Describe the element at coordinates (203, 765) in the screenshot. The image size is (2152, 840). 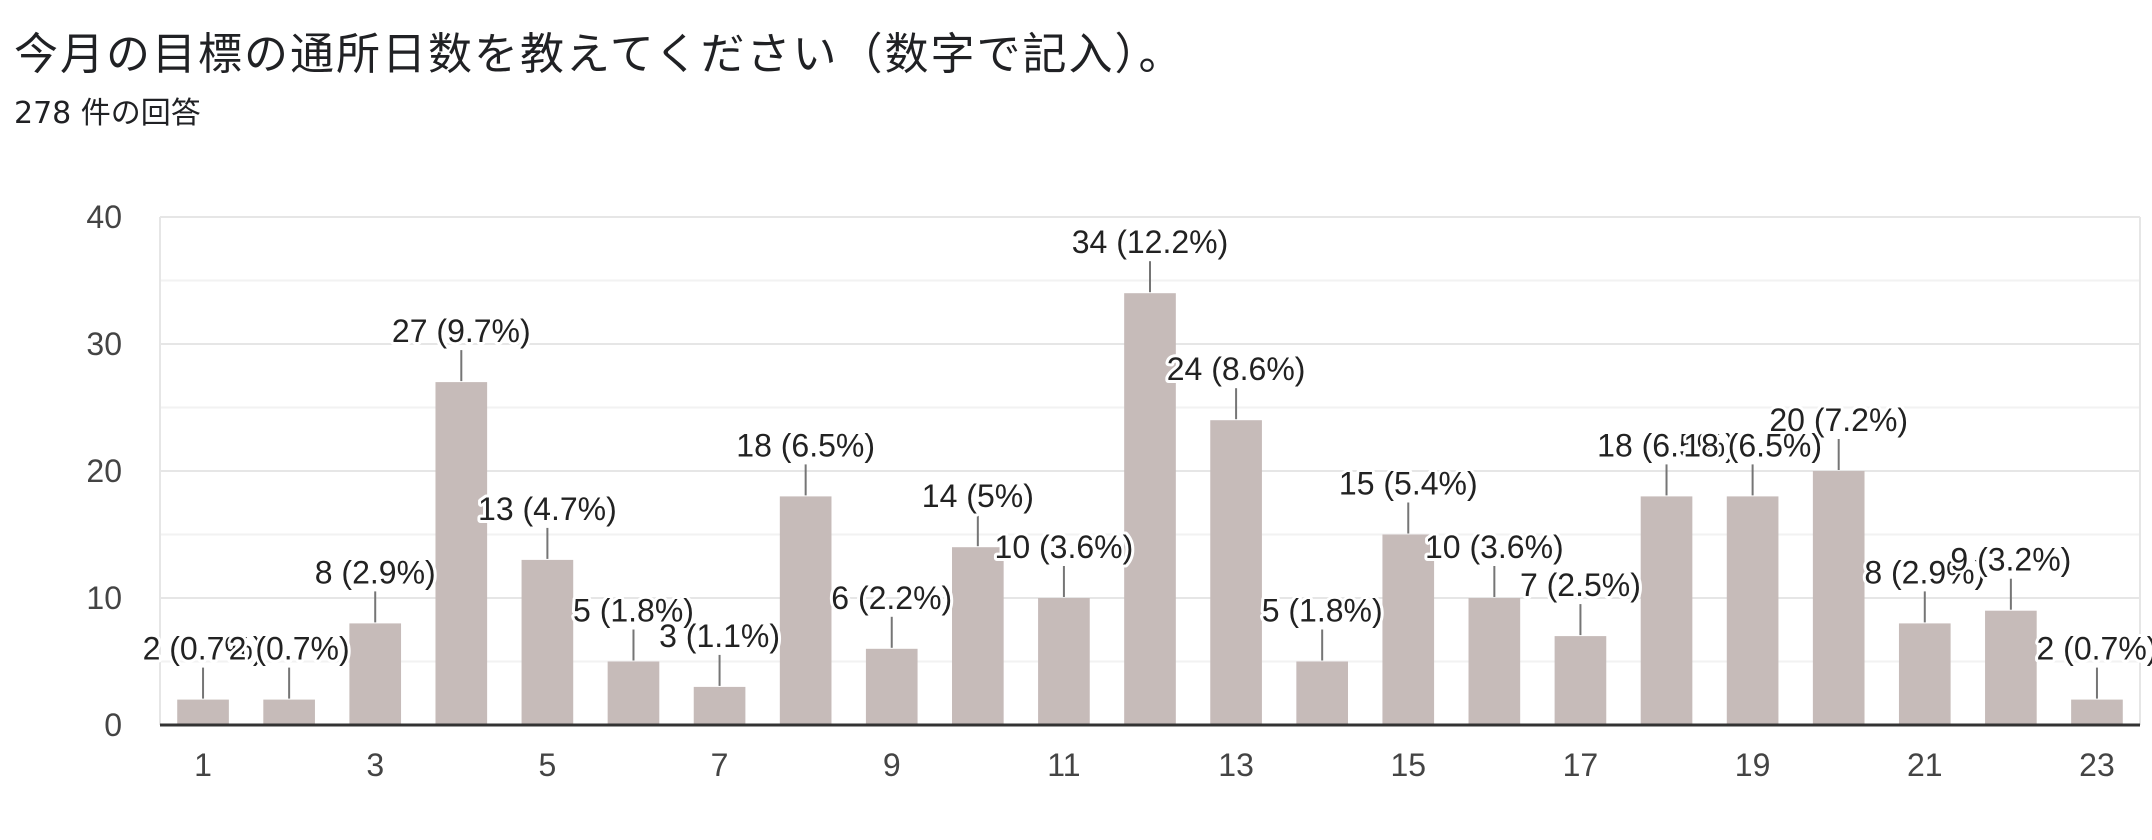
I see `x-tick-label: 1` at that location.